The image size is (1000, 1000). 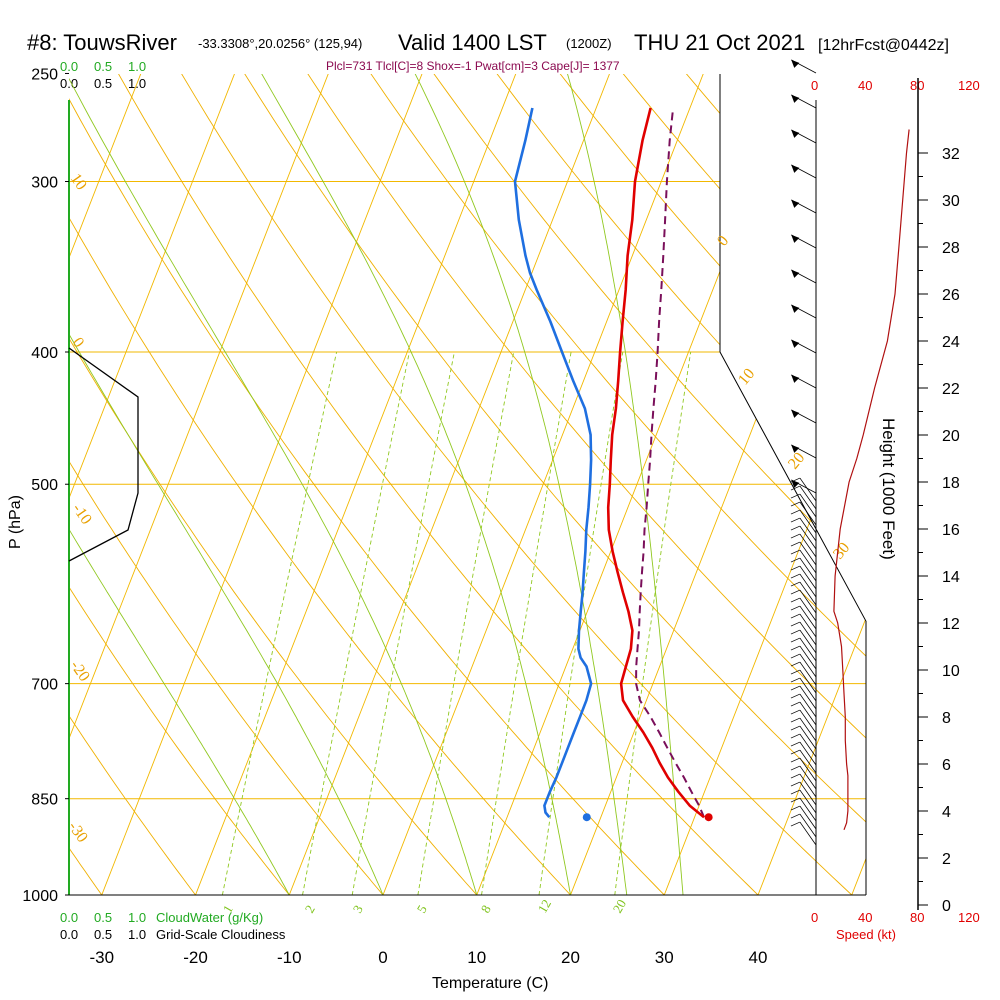 What do you see at coordinates (951, 389) in the screenshot?
I see `height-tick-label-11: 22` at bounding box center [951, 389].